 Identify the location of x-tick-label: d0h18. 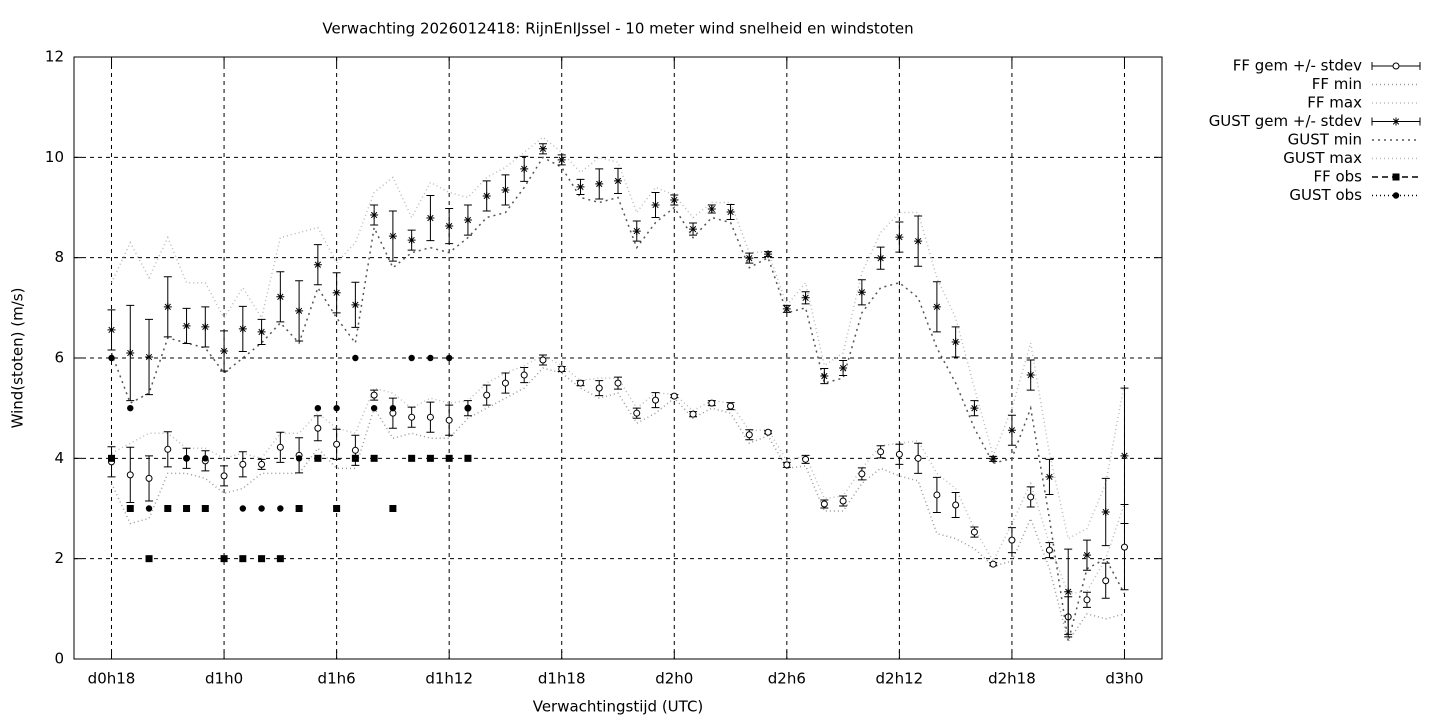
(112, 679).